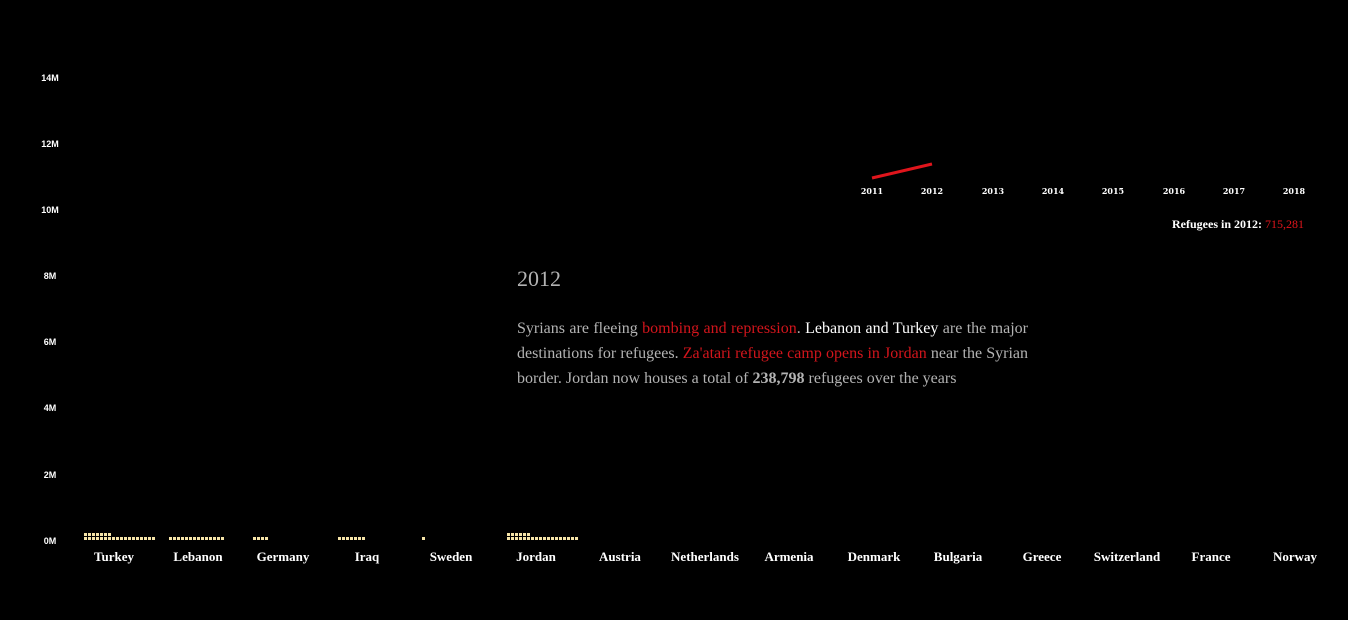 The image size is (1348, 620). What do you see at coordinates (114, 556) in the screenshot?
I see `country-label: Turkey` at bounding box center [114, 556].